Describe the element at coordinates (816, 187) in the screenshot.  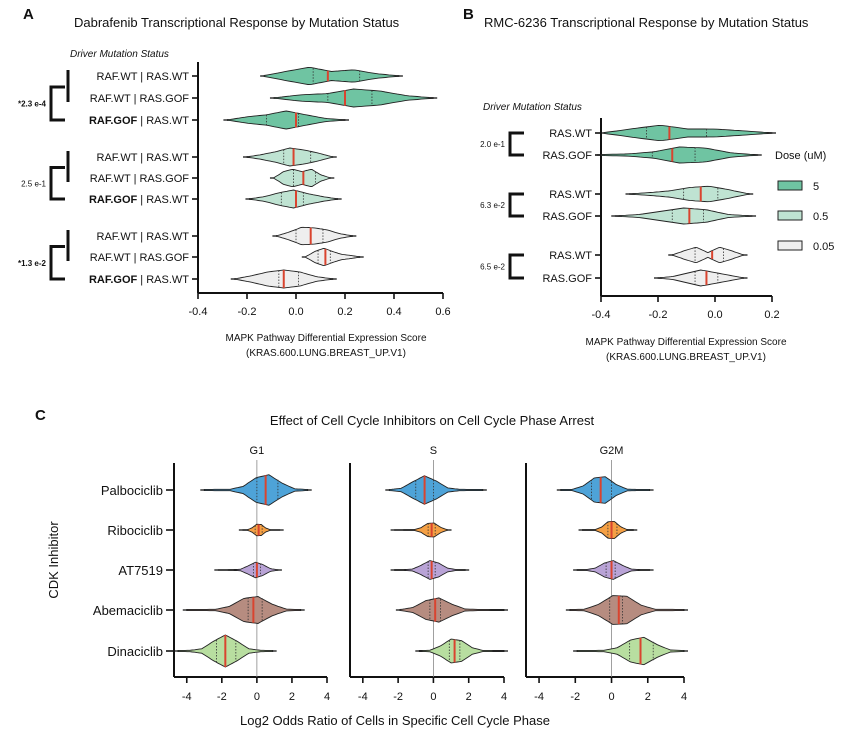
I see `legend-label: 5` at that location.